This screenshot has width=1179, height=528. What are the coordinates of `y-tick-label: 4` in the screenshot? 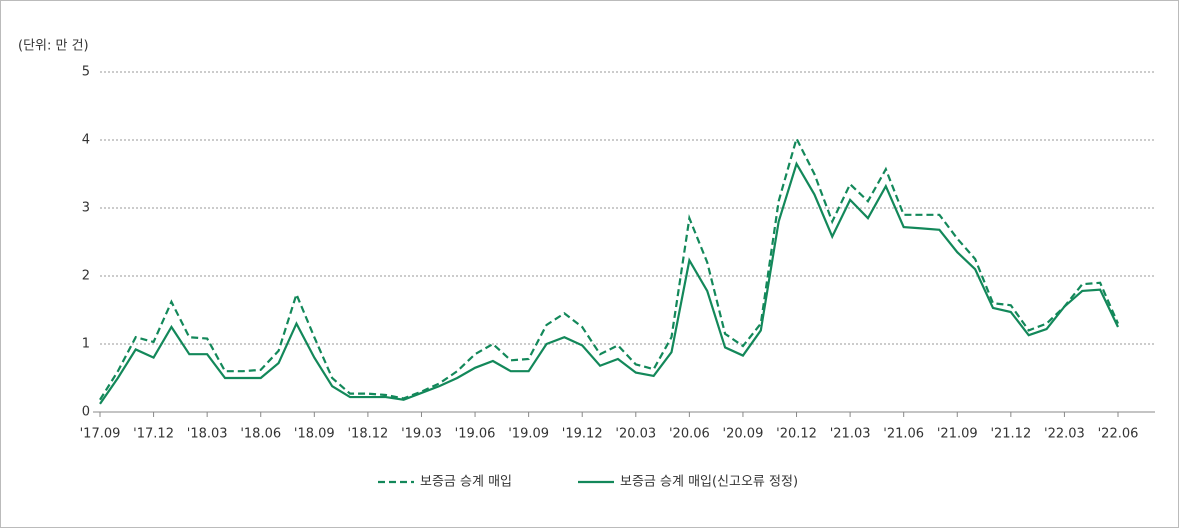 It's located at (86, 140).